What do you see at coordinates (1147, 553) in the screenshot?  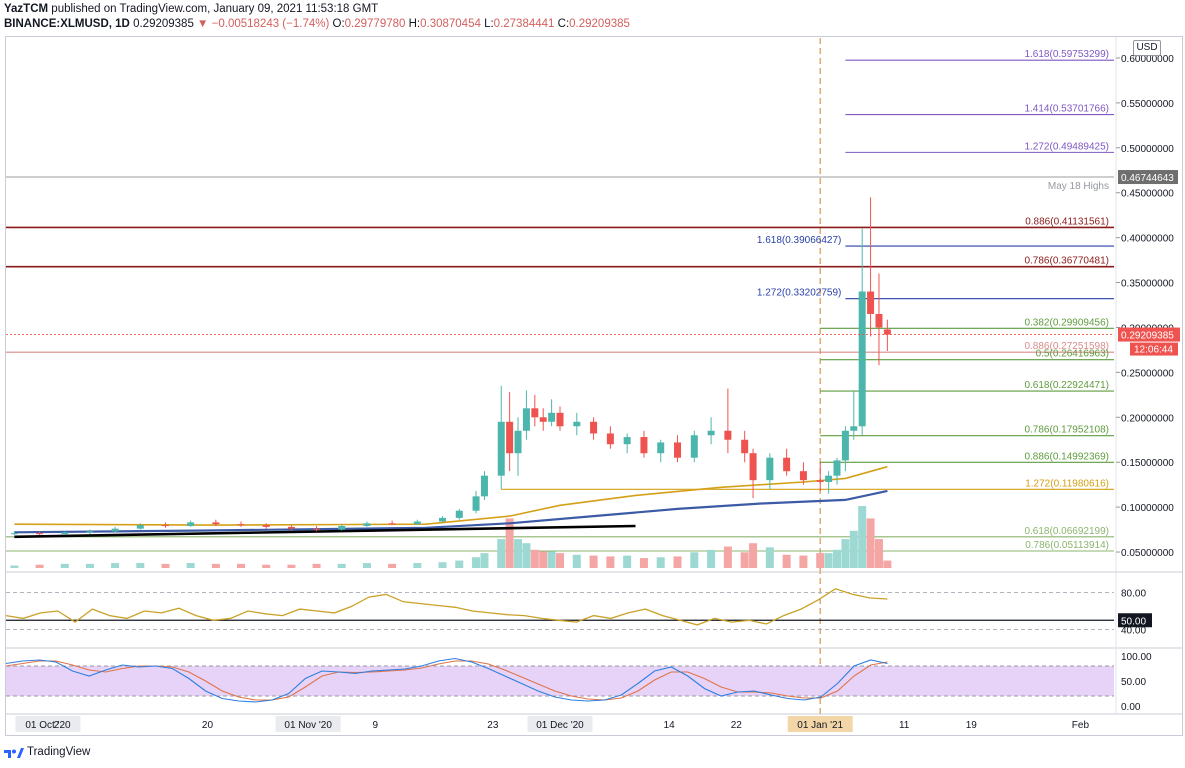 I see `y-tick-label: 0.05000000` at bounding box center [1147, 553].